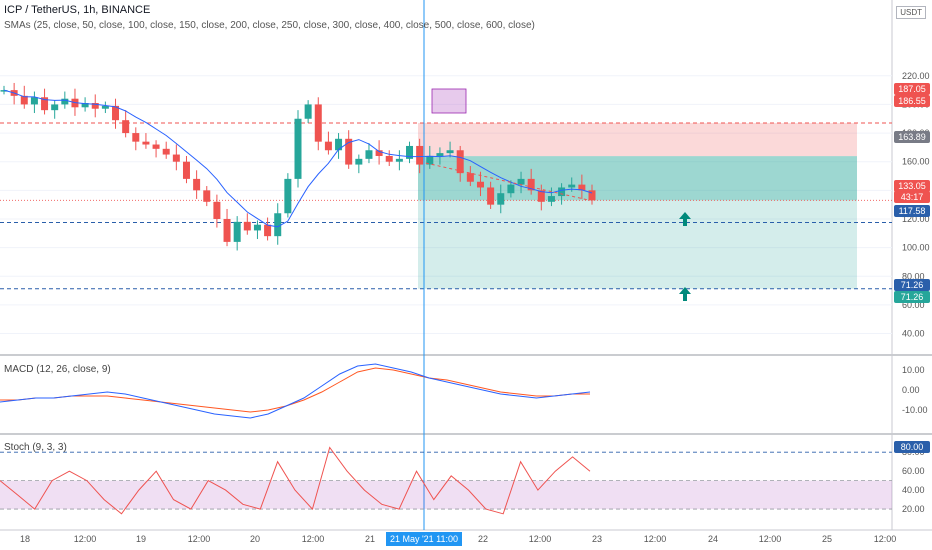 The width and height of the screenshot is (932, 550). I want to click on stoch-label: Stoch (9, 3, 3), so click(35, 447).